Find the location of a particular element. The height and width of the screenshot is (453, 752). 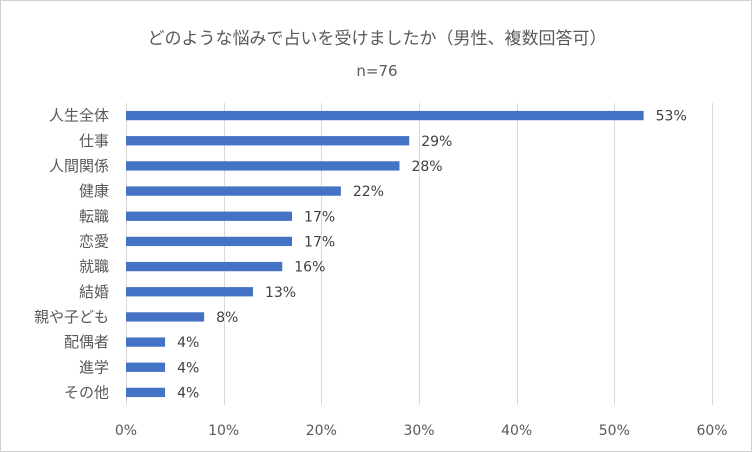

data-label-6: 16% is located at coordinates (309, 268).